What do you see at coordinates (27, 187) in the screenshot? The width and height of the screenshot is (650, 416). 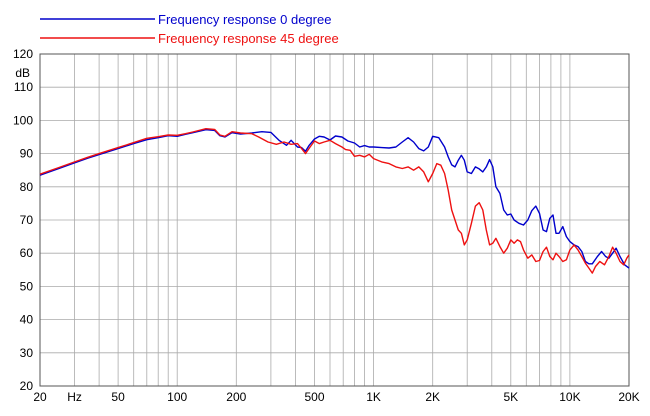 I see `y-tick-label: 80` at bounding box center [27, 187].